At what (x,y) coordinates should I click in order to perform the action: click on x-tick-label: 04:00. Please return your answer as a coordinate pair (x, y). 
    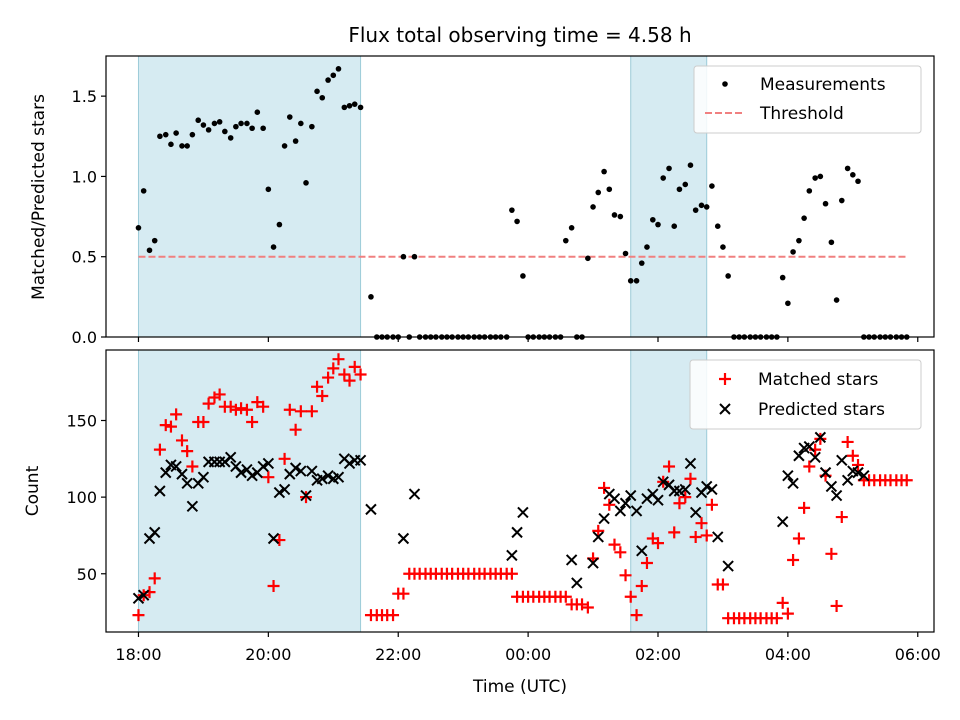
    Looking at the image, I should click on (788, 654).